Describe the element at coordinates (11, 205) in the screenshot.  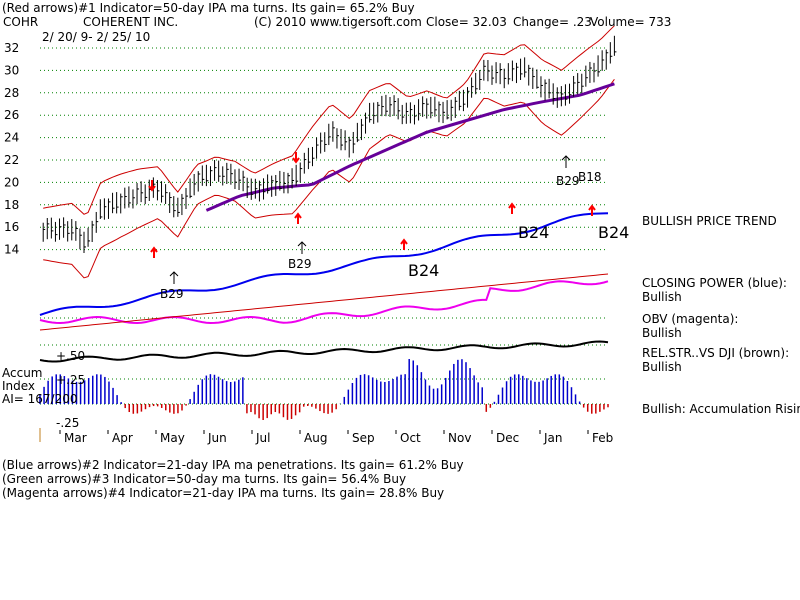
I see `y-tick-label: 18` at that location.